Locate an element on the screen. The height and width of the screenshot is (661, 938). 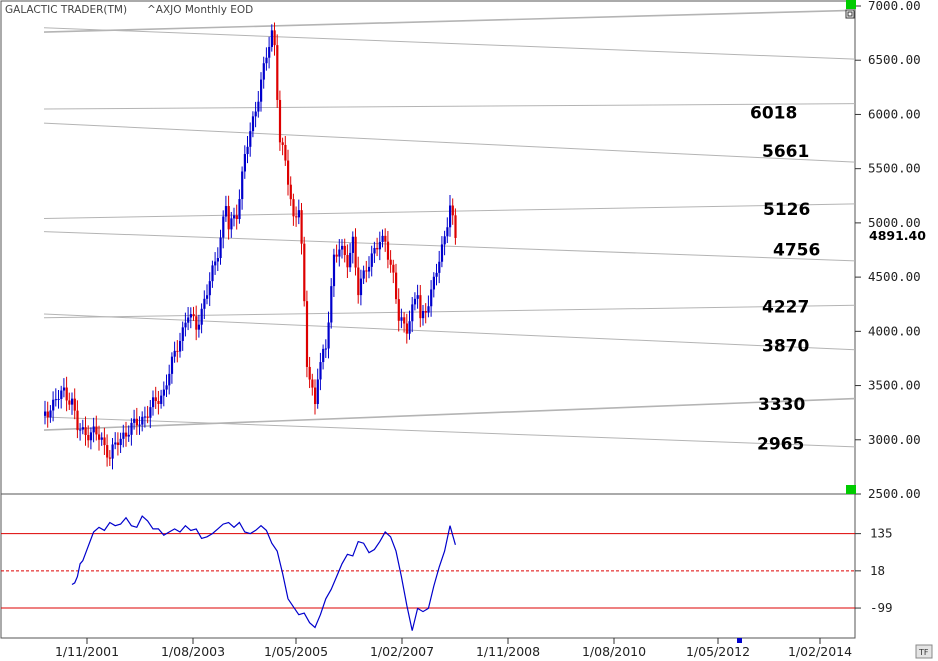
symbol-title: ^AXJO Monthly EOD is located at coordinates (200, 10).